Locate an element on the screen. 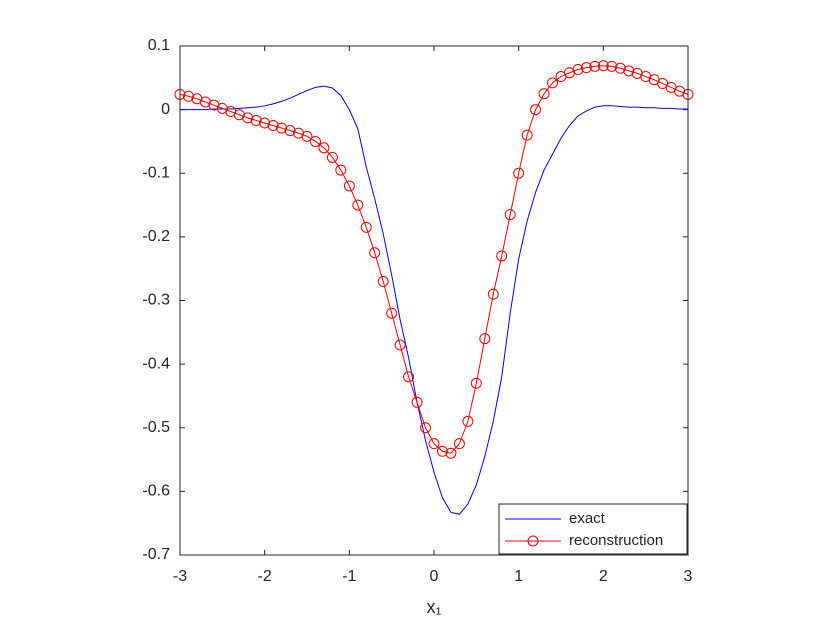 This screenshot has height=630, width=840. x-tick-label: -2 is located at coordinates (265, 576).